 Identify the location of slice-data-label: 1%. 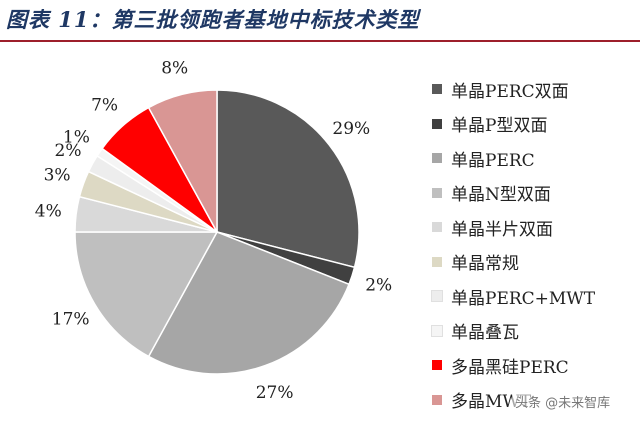
(76, 137).